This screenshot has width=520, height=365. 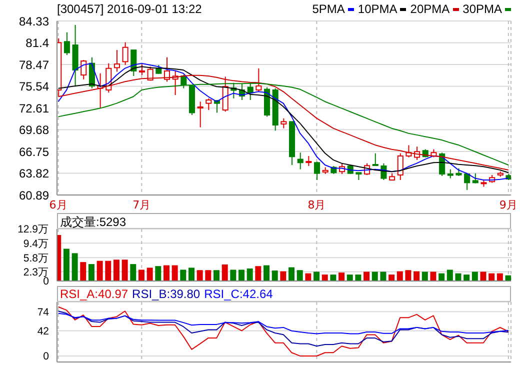 I want to click on y-tick-label: 75.54, so click(x=34, y=87).